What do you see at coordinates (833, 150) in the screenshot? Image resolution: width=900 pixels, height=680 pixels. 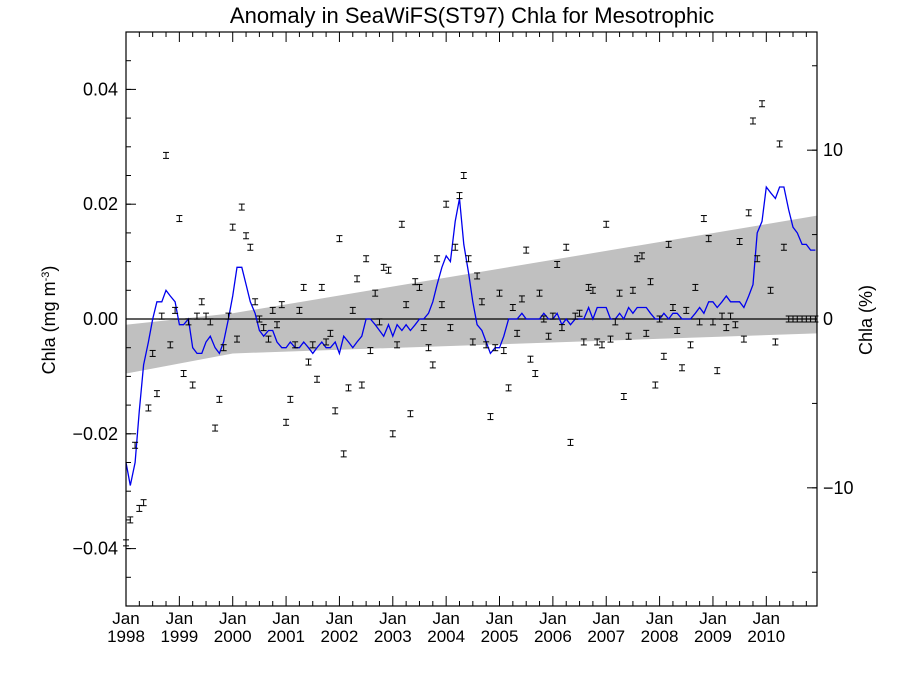 I see `y-right-tick-label: 10` at bounding box center [833, 150].